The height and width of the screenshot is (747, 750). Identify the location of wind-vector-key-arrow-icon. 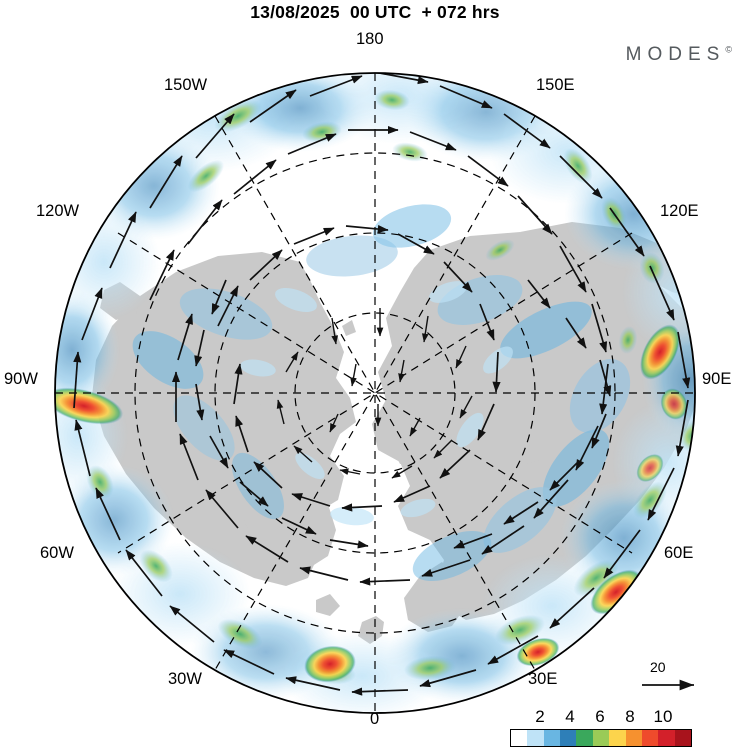
(668, 685).